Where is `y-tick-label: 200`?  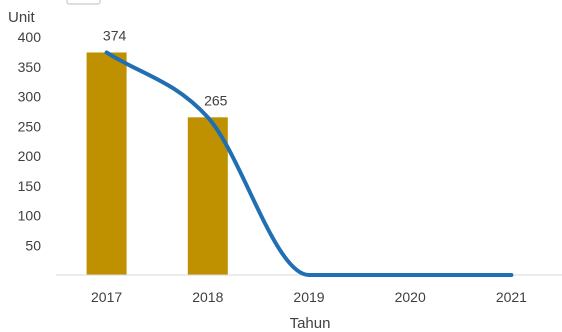 y-tick-label: 200 is located at coordinates (30, 156).